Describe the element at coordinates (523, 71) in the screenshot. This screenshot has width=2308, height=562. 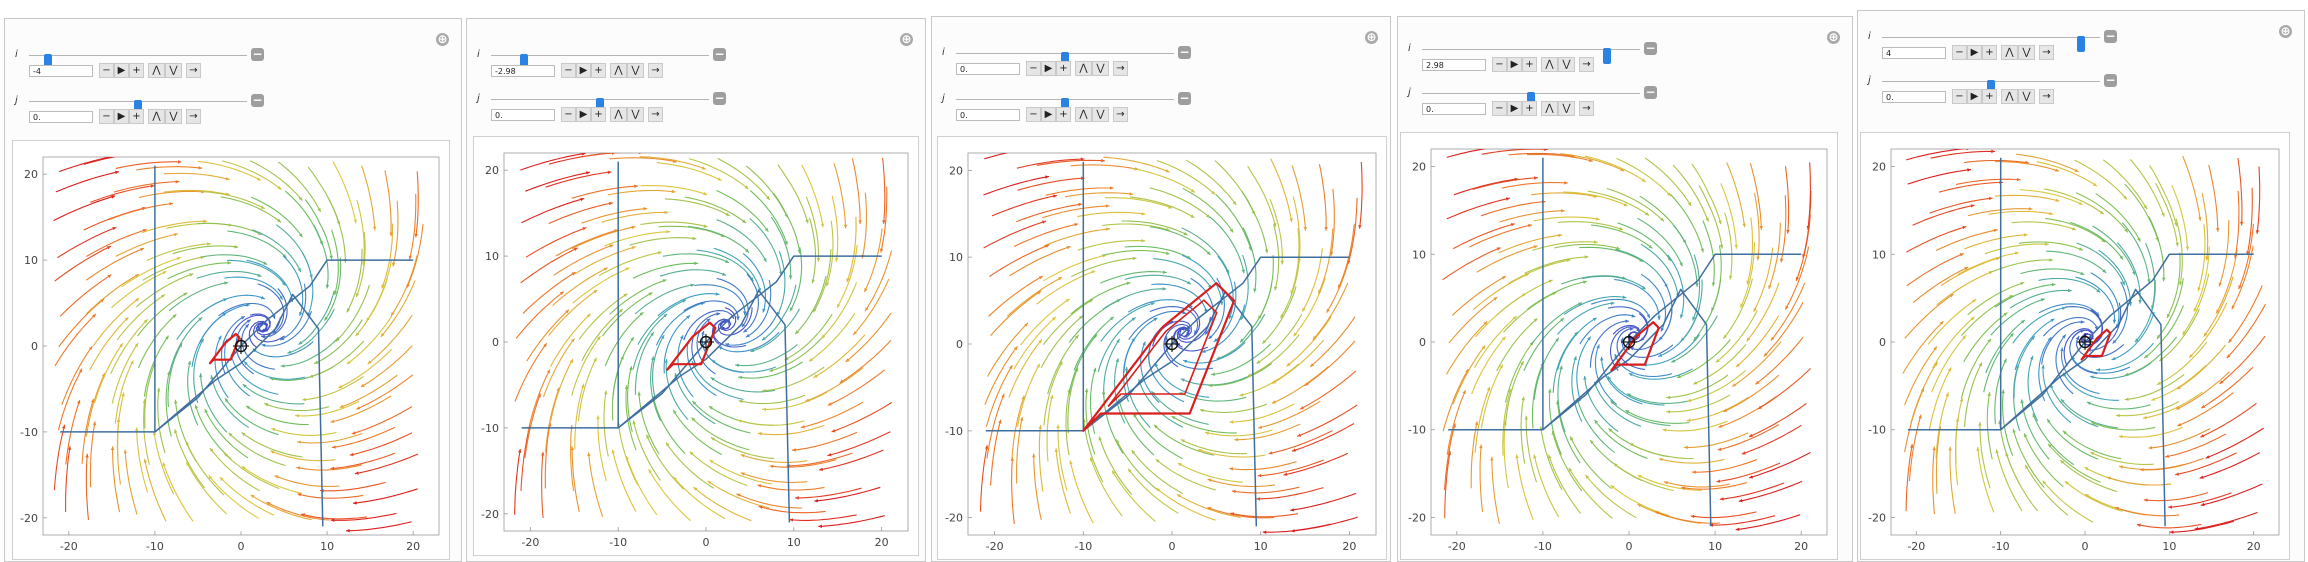
I see `i-value-field: -2.98` at that location.